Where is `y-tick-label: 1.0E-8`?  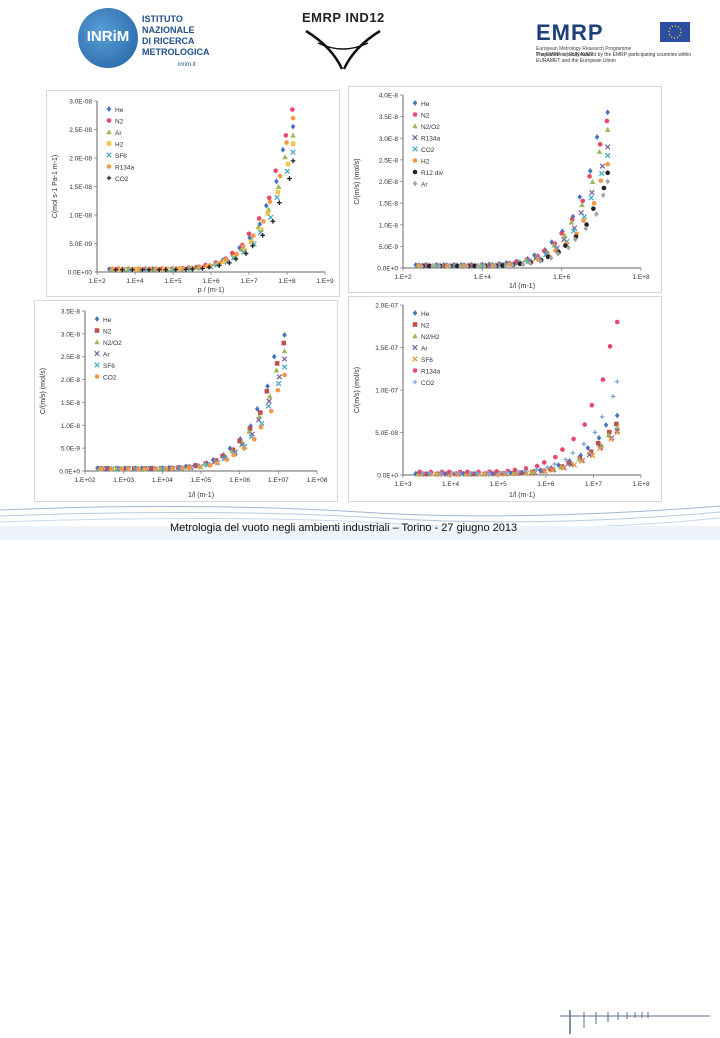
y-tick-label: 1.0E-8 is located at coordinates (71, 426).